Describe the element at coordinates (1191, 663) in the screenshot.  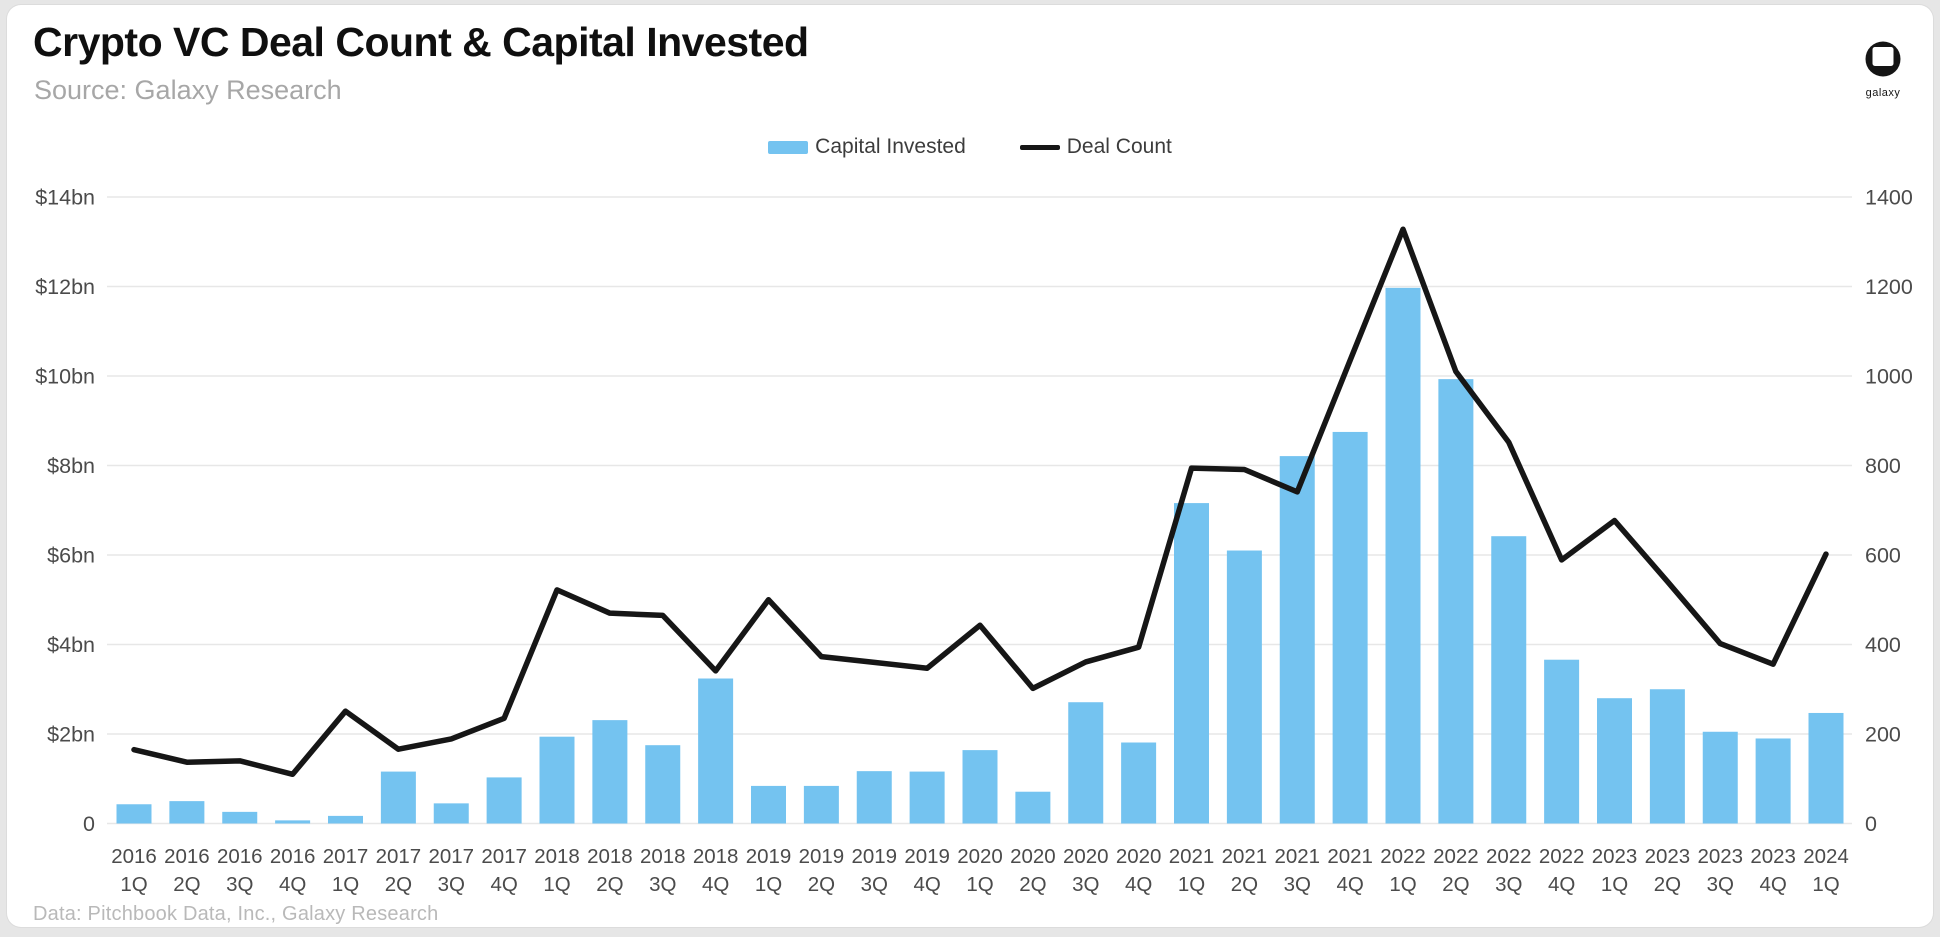
I see `bar-2021-1Q` at that location.